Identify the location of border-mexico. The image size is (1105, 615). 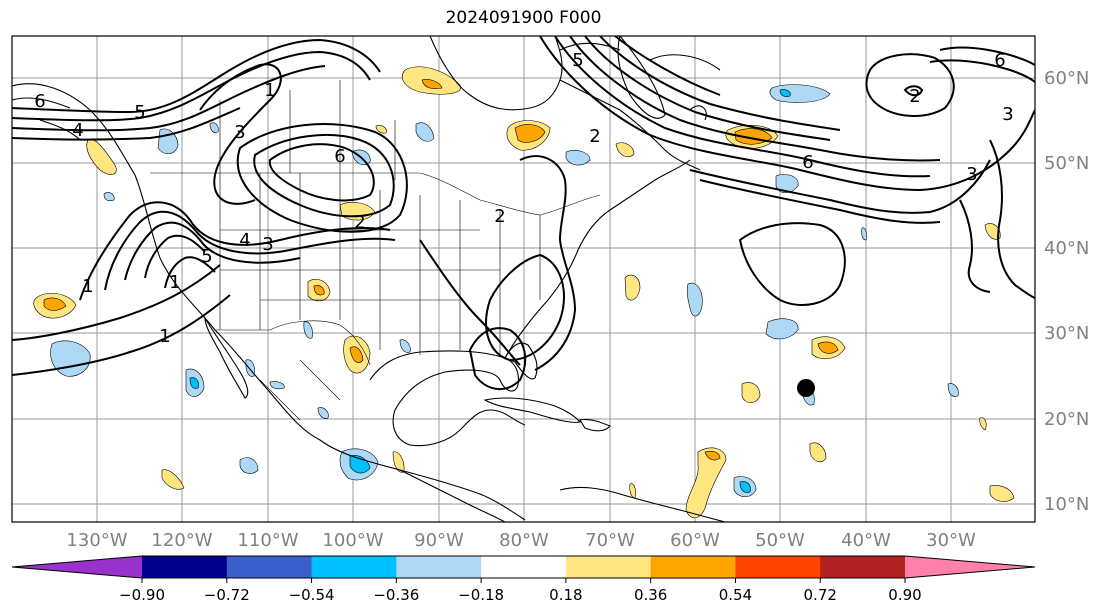
(300, 390).